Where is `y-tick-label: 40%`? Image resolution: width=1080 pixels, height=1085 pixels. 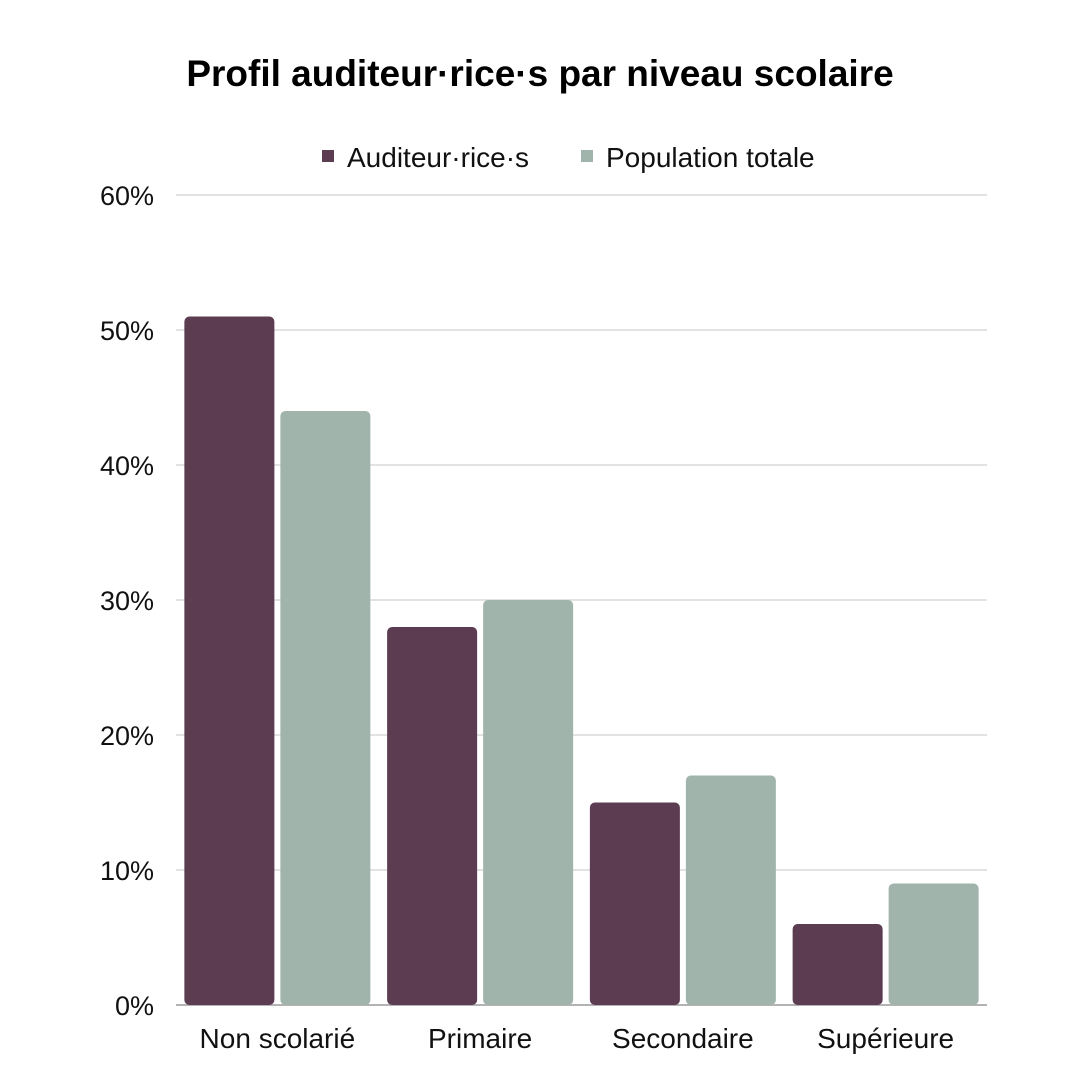 y-tick-label: 40% is located at coordinates (127, 466).